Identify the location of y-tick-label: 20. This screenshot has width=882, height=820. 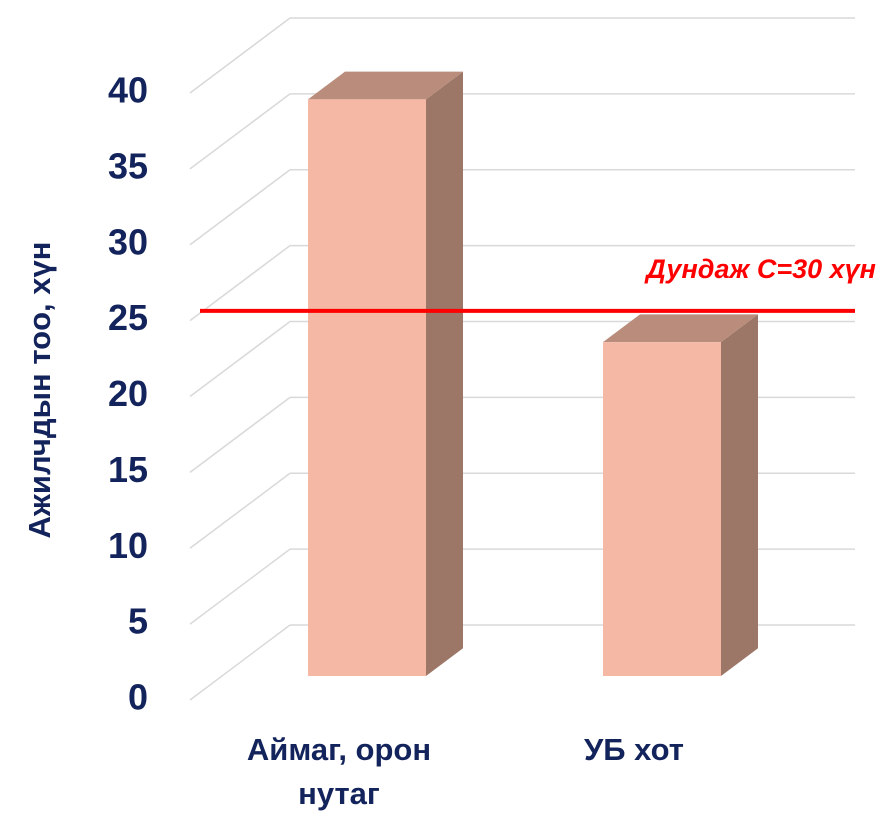
(128, 393).